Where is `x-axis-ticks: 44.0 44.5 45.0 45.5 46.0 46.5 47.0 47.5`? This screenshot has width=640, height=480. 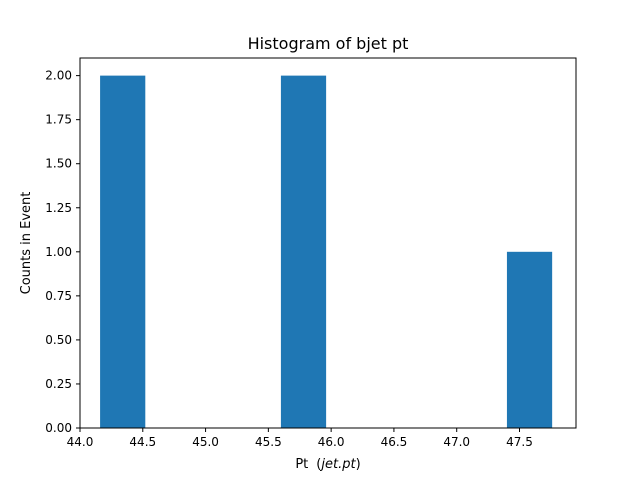
x-axis-ticks: 44.0 44.5 45.0 45.5 46.0 46.5 47.0 47.5 is located at coordinates (300, 438).